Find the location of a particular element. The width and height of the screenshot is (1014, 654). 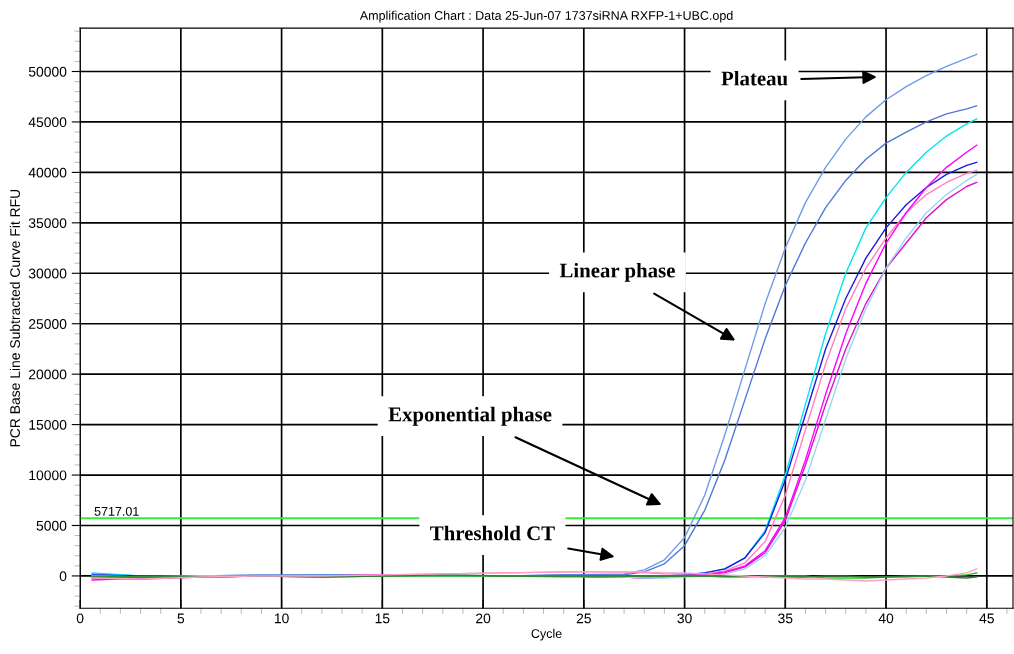

x-tick-label: 10 is located at coordinates (281, 618).